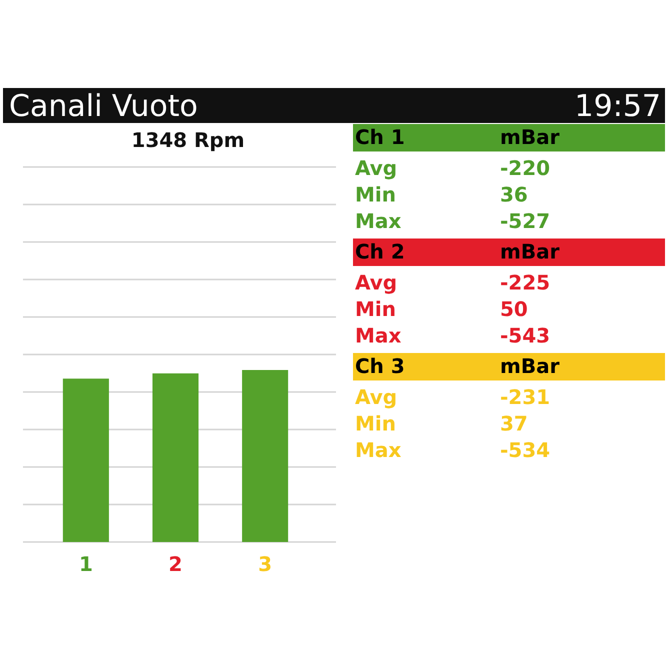  Describe the element at coordinates (617, 106) in the screenshot. I see `text: 19:57` at that location.